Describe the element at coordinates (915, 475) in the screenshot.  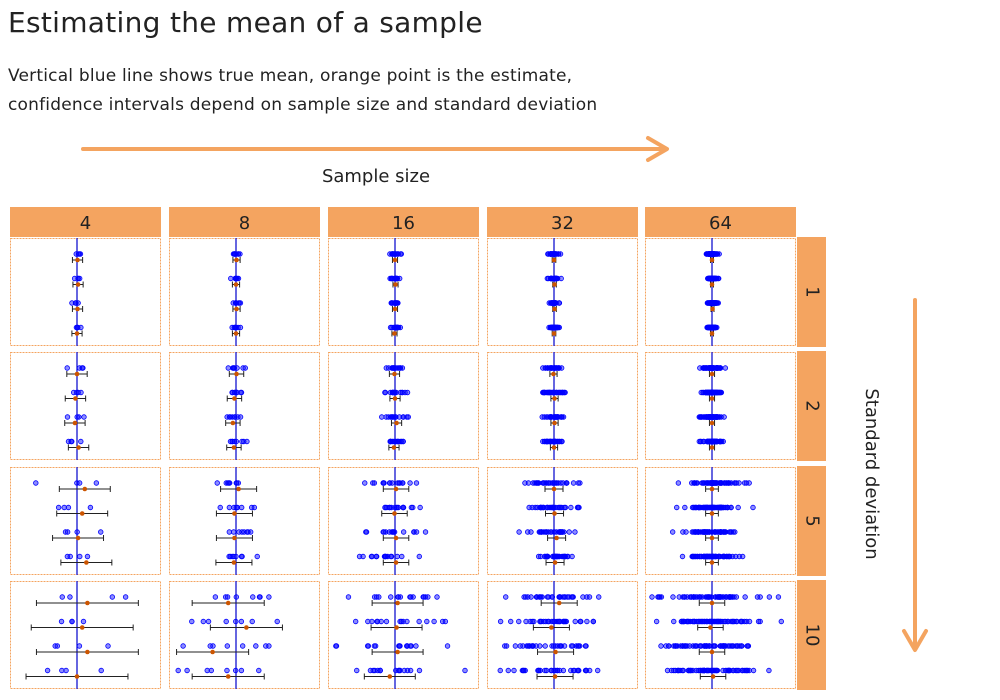
I see `standard-deviation-arrow` at that location.